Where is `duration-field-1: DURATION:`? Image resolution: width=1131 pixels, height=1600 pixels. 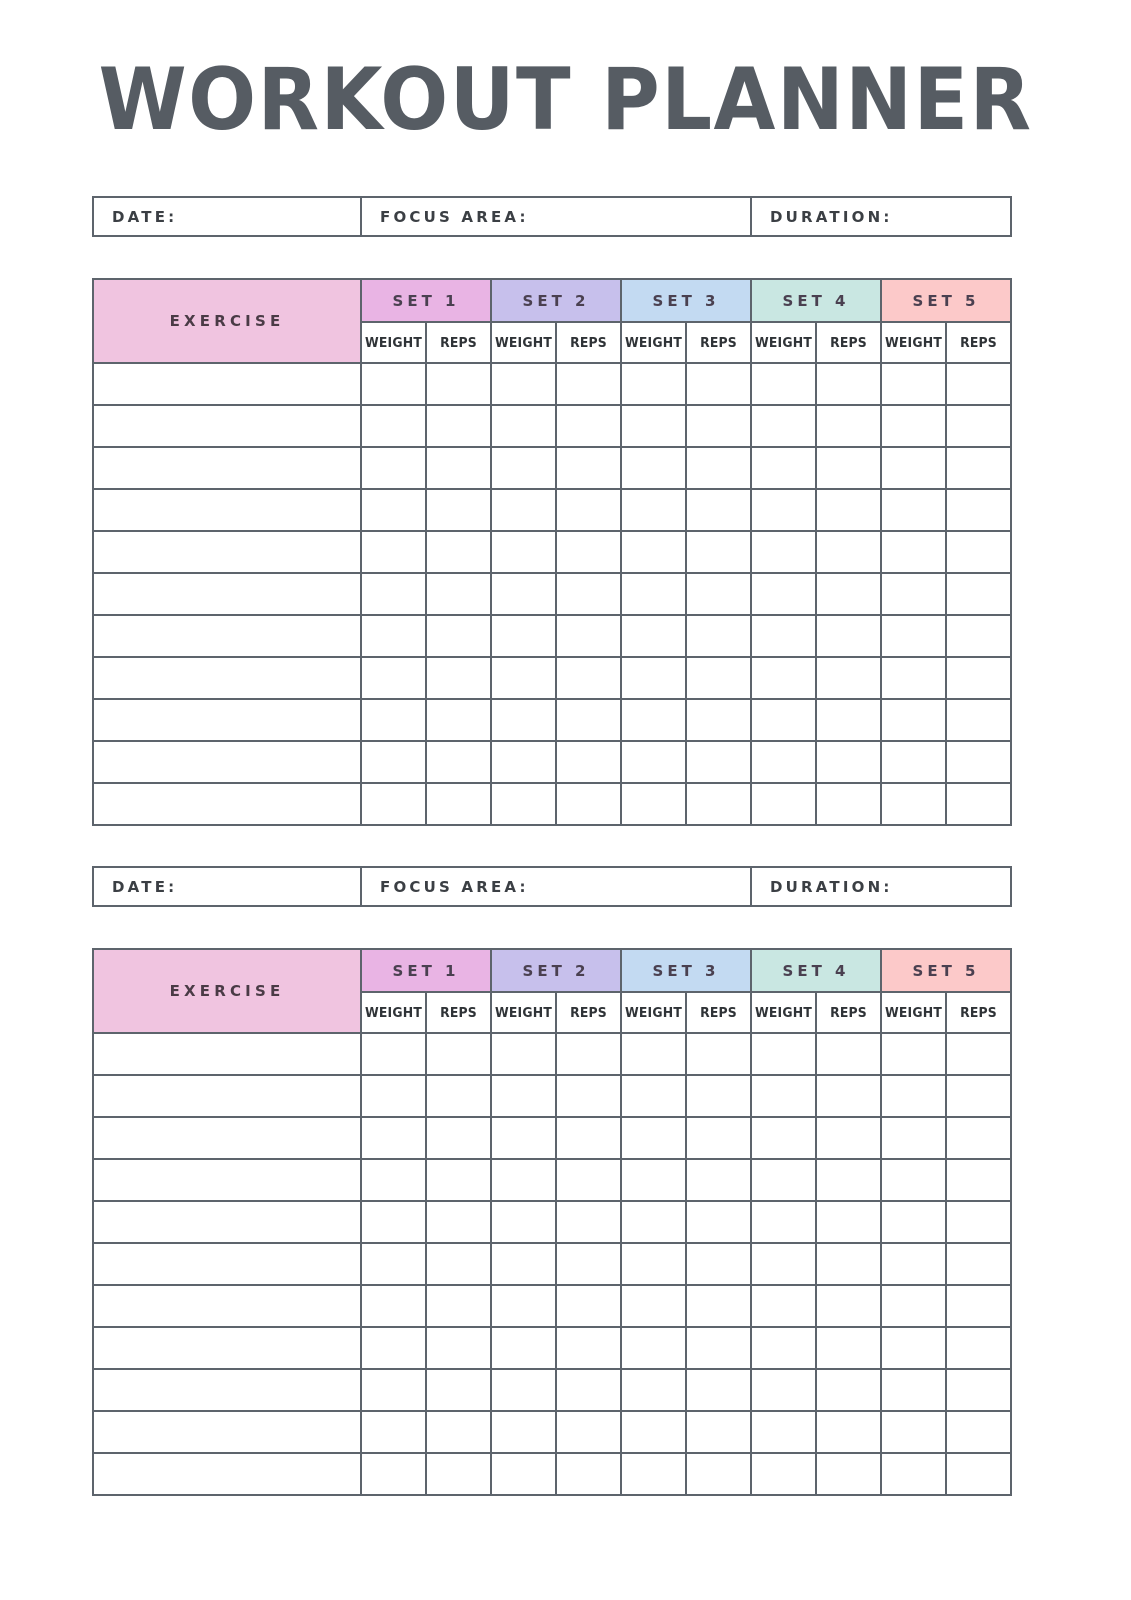 duration-field-1: DURATION: is located at coordinates (831, 216).